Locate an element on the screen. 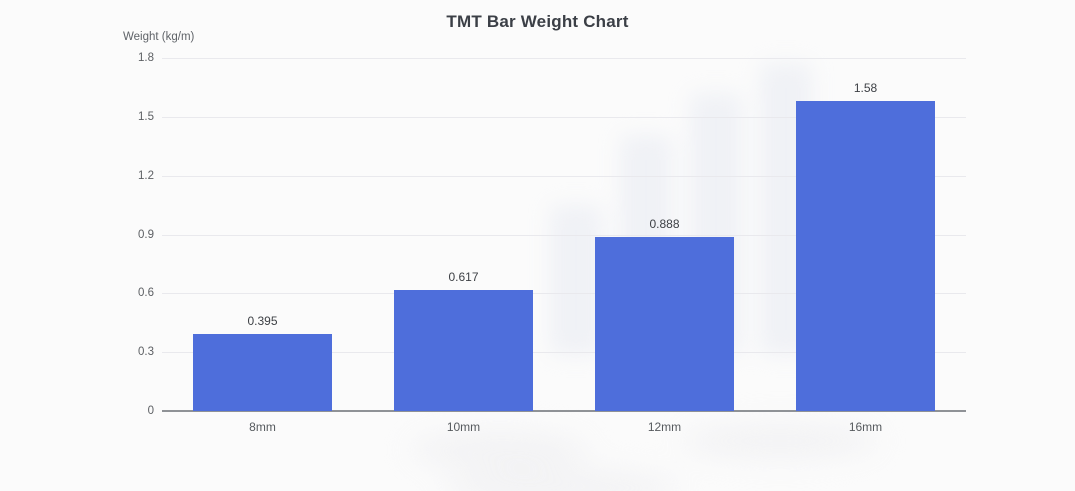 Image resolution: width=1075 pixels, height=491 pixels. y-tick-label: 0.9 is located at coordinates (146, 234).